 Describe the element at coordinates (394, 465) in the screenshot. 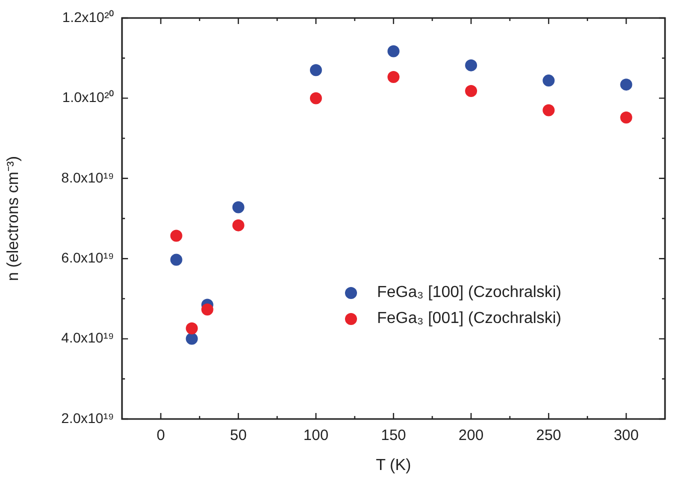

I see `x-axis-title: T (K)` at that location.